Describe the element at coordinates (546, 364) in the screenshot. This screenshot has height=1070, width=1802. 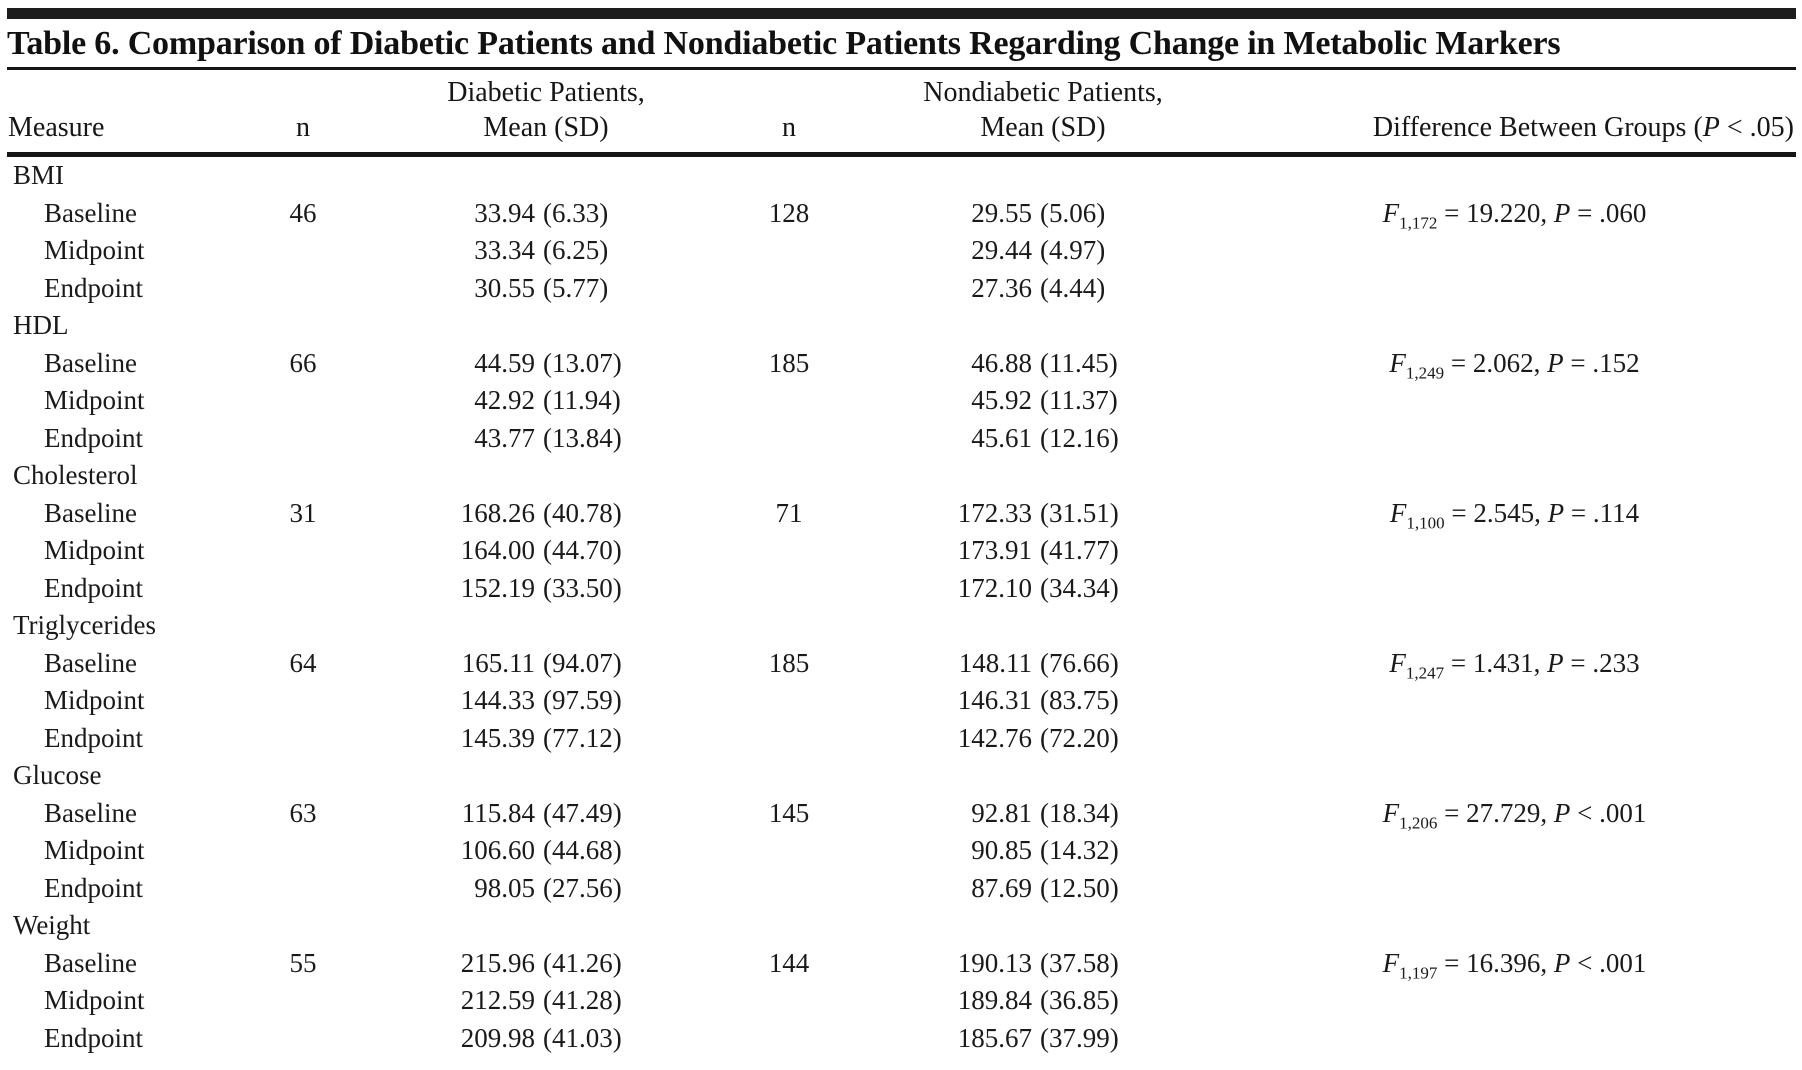
I see `mean-sd-value: 44.59 (13.07)` at that location.